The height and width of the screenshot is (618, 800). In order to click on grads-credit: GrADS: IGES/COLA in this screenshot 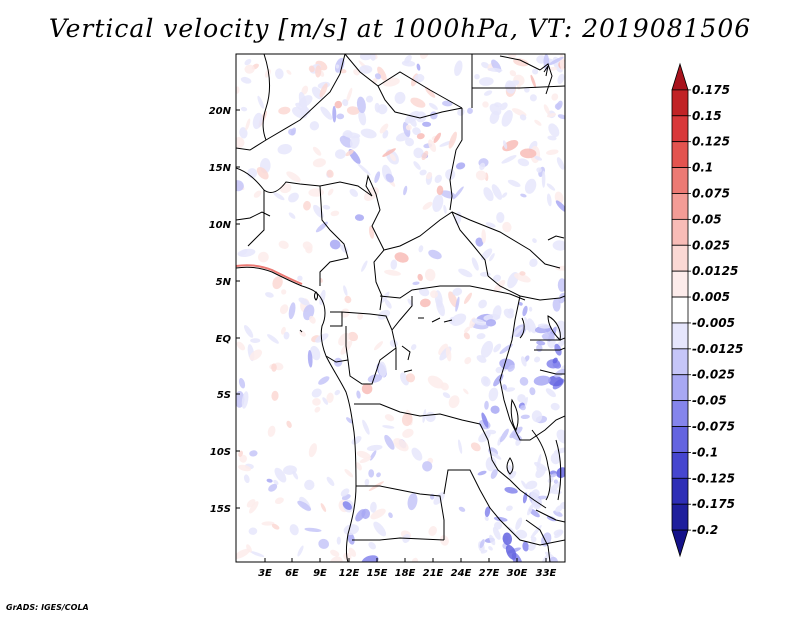, I will do `click(47, 607)`.